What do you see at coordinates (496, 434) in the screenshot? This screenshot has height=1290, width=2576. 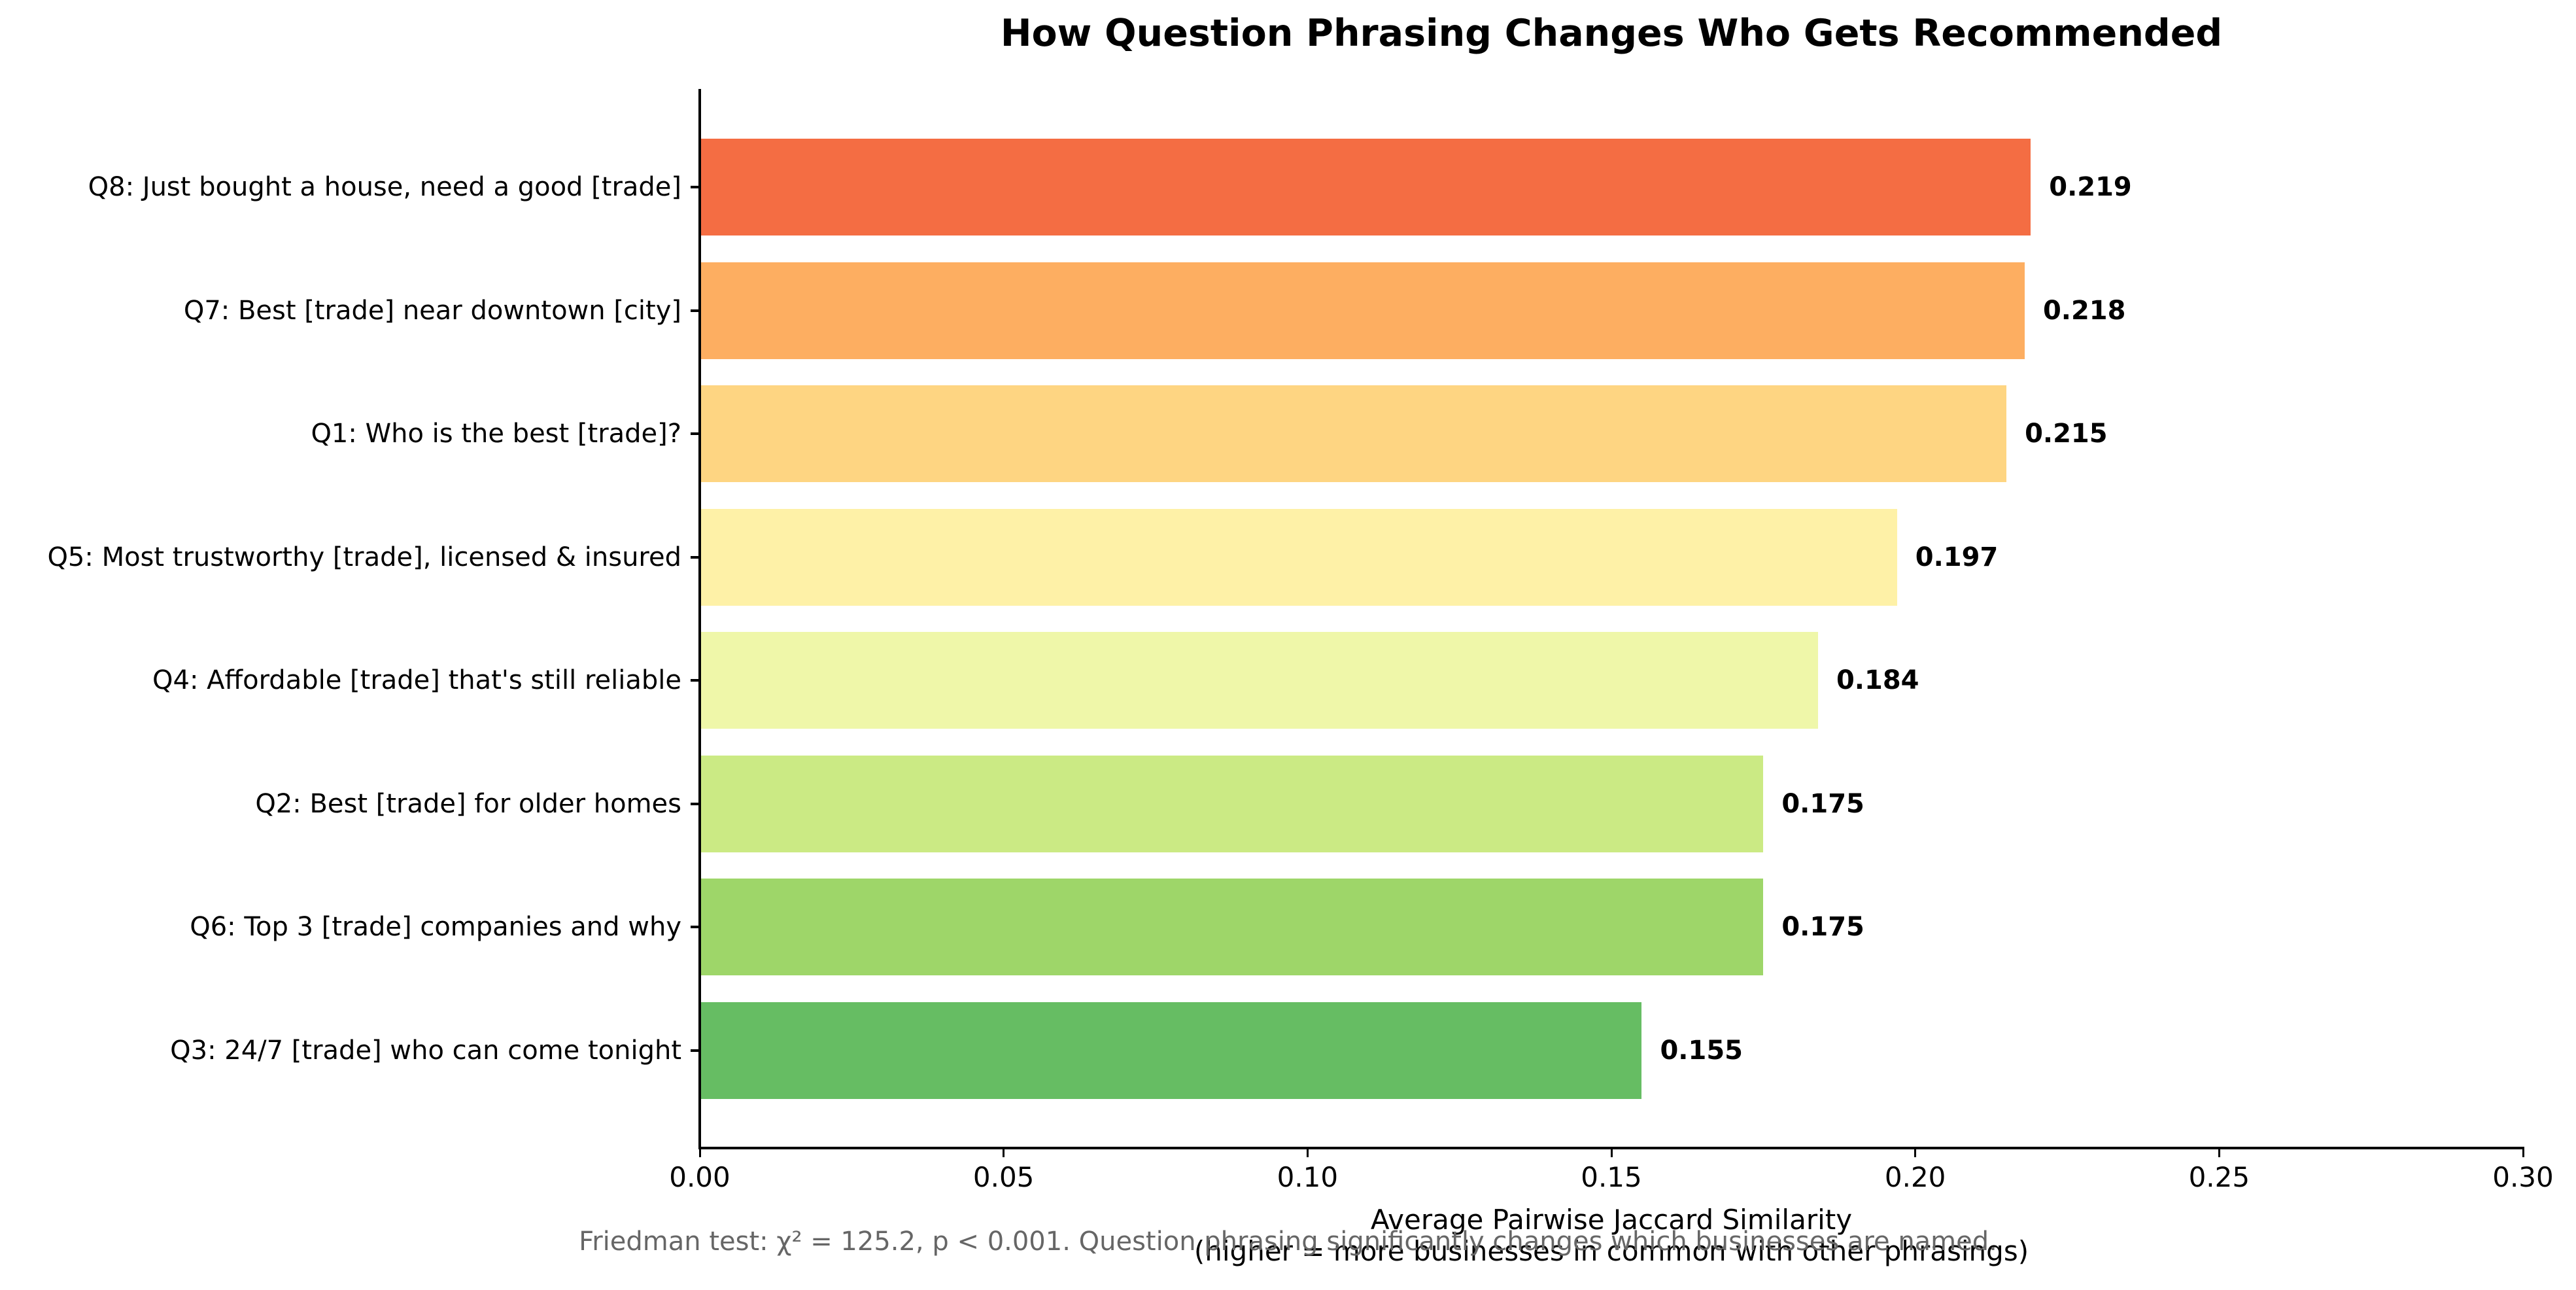 I see `category-label: Q1: Who is the best [trade]?` at bounding box center [496, 434].